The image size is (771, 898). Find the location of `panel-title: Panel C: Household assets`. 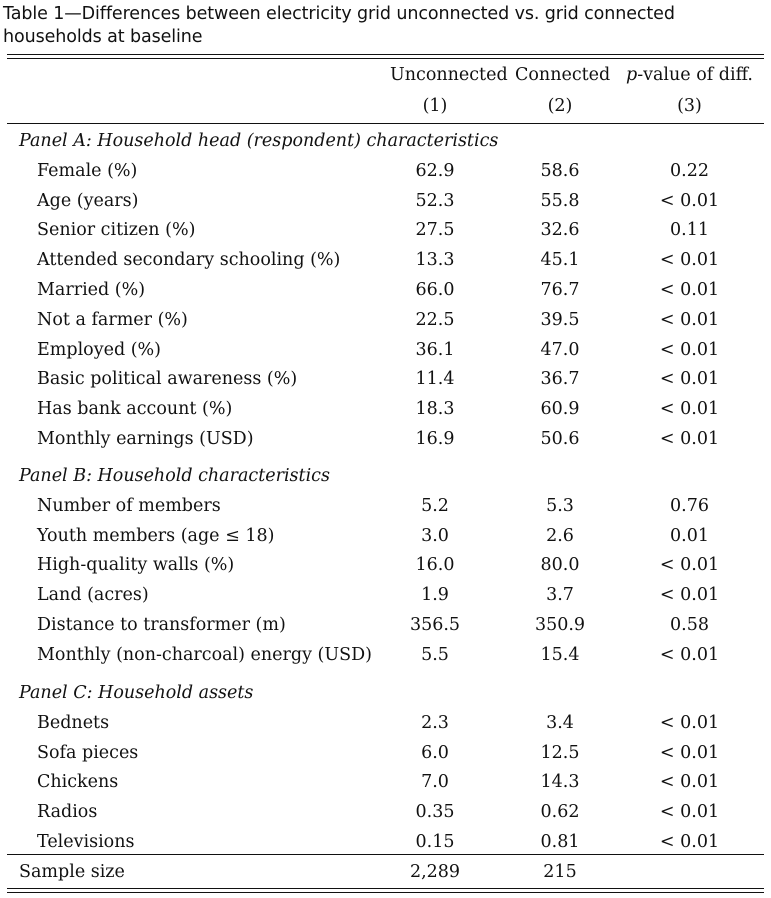

panel-title: Panel C: Household assets is located at coordinates (136, 693).